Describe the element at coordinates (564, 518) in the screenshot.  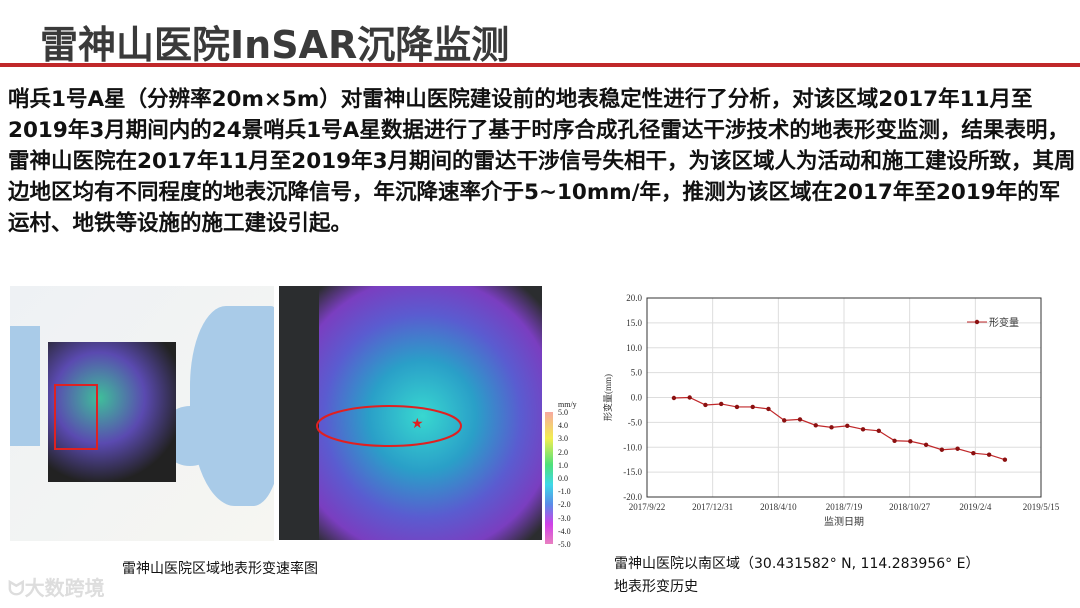
I see `colorbar-tick: -3.0` at that location.